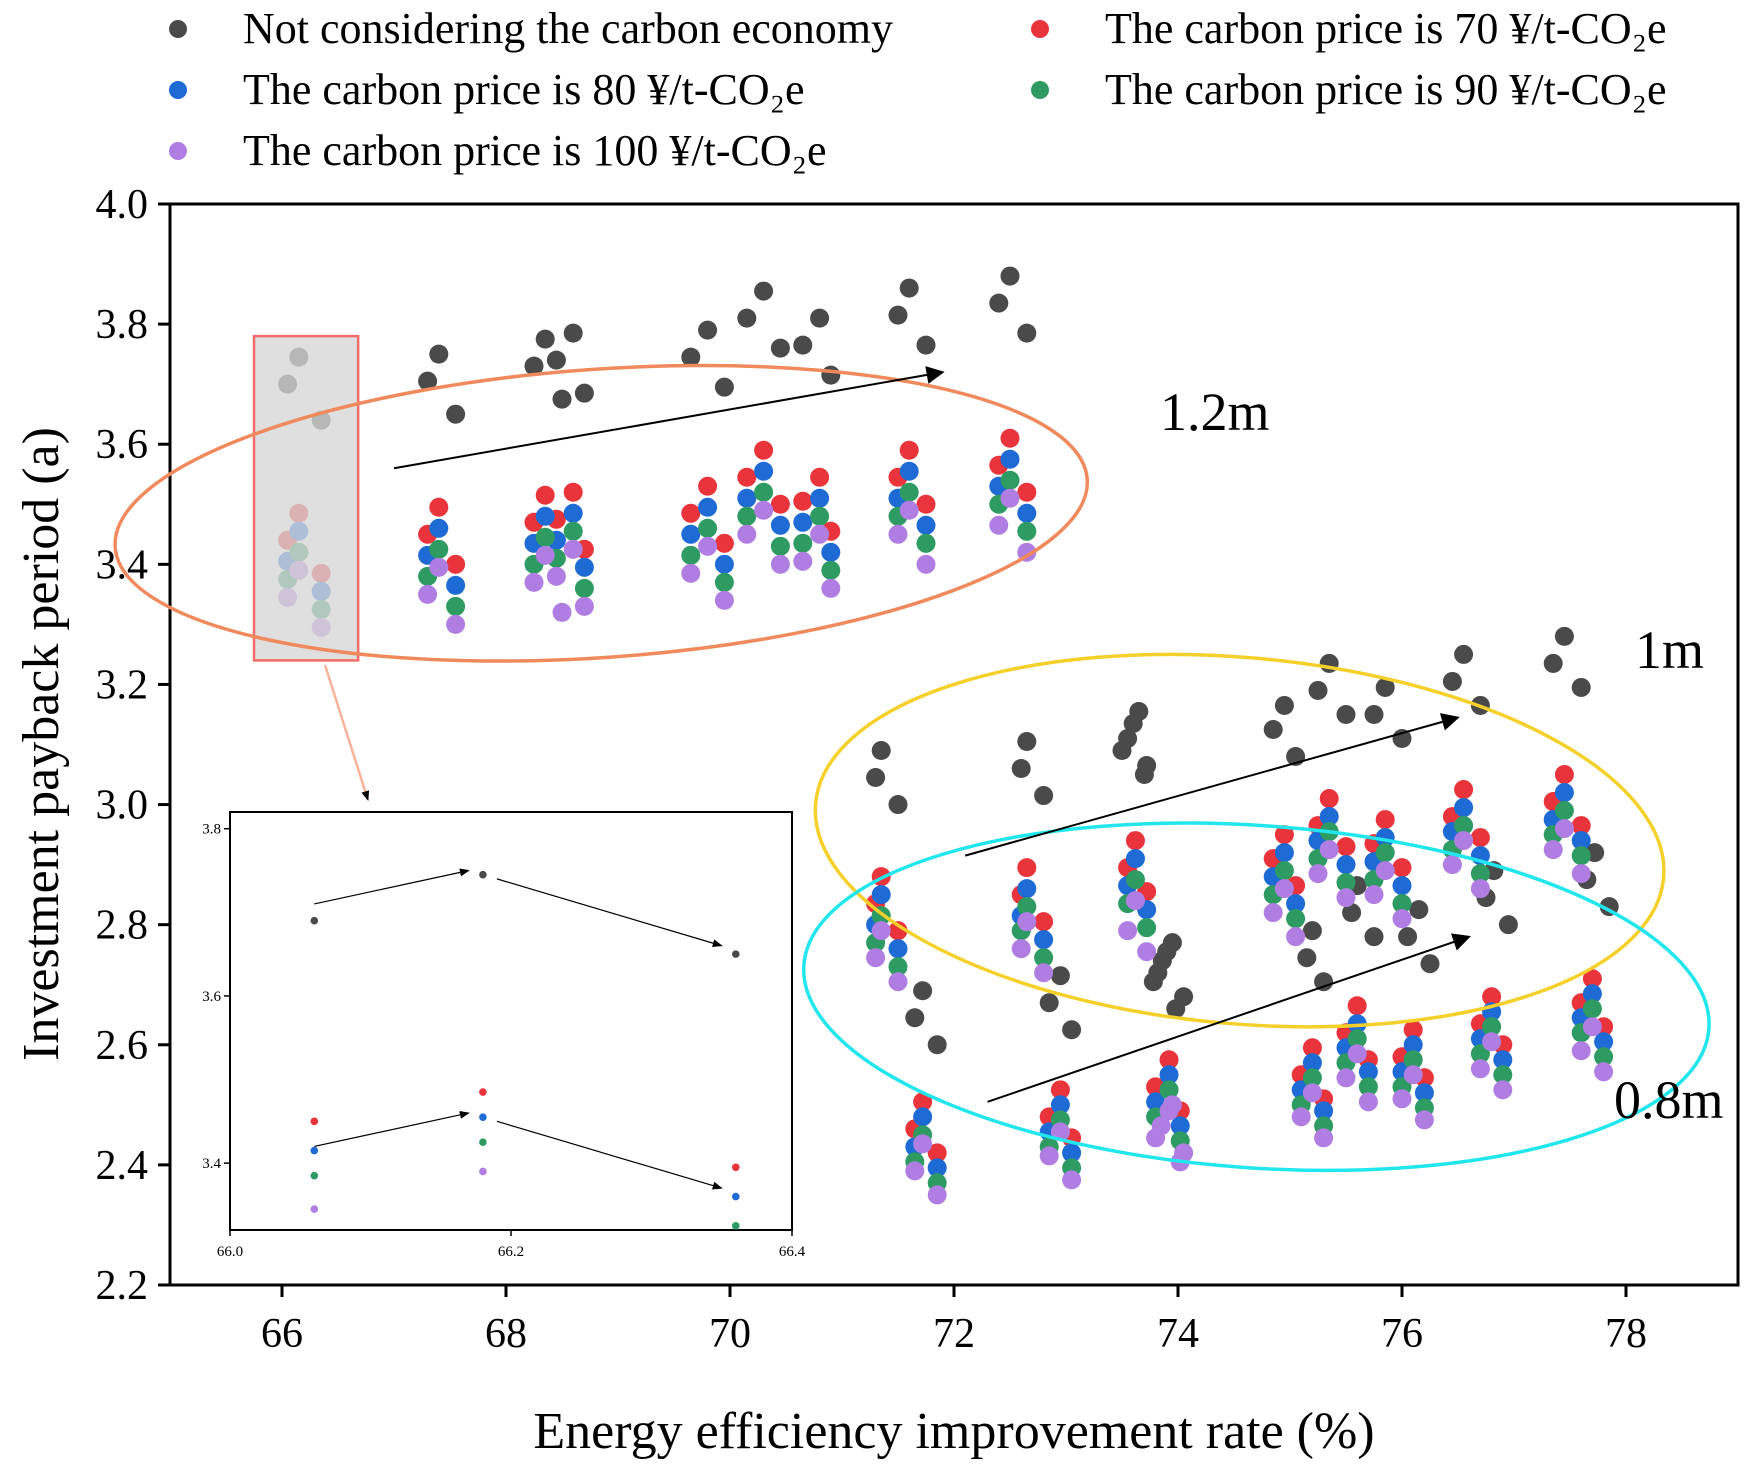 The image size is (1754, 1468). I want to click on inset-y-tick-label-2: 3.8, so click(211, 830).